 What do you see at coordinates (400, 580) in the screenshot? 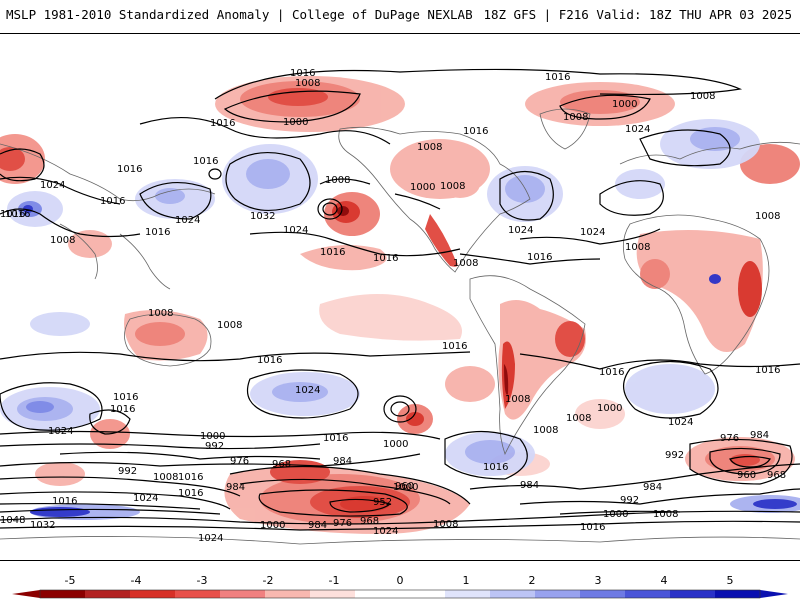
I see `colorbar-tick-label: 0` at bounding box center [400, 580].